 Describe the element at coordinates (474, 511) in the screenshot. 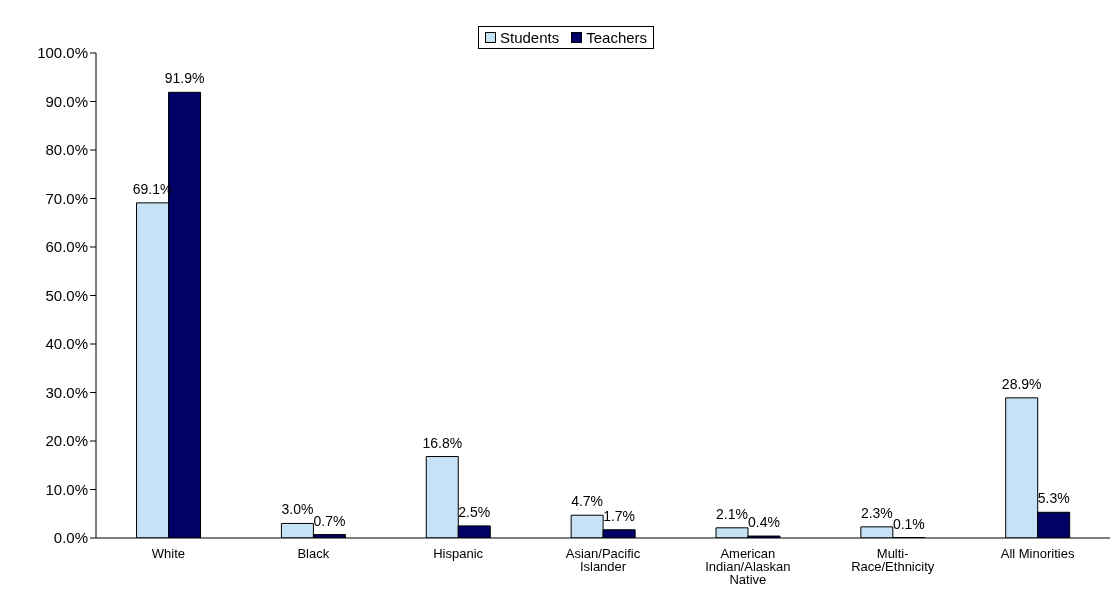

I see `data-label: 2.5%` at that location.